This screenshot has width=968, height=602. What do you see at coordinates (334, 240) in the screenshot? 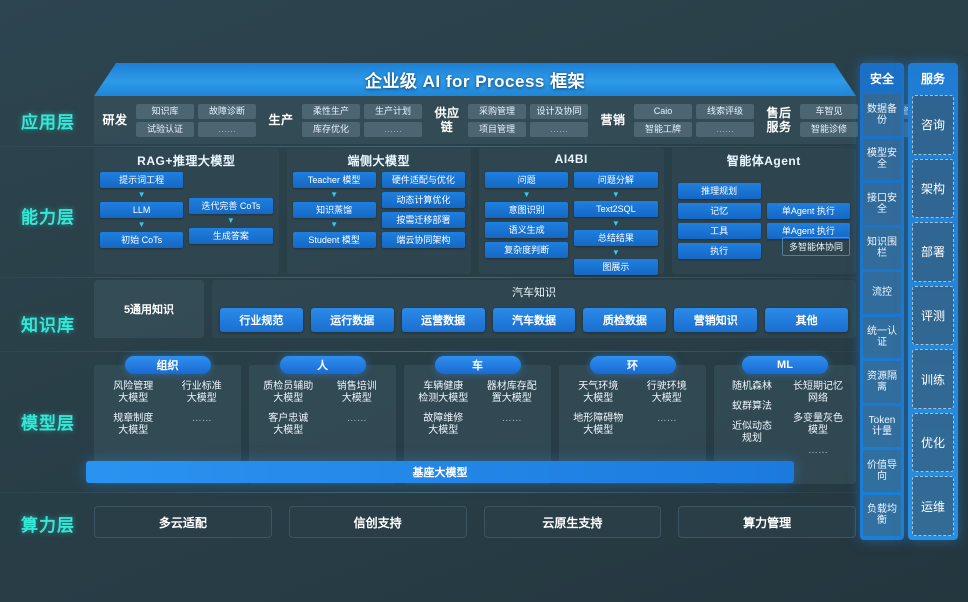
I see `capability-node: Student 模型` at bounding box center [334, 240].